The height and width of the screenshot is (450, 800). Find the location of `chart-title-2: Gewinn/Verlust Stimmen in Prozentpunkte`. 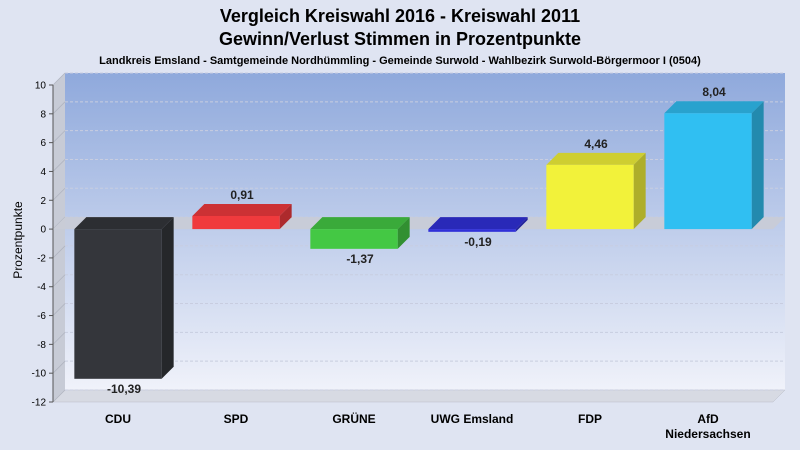

chart-title-2: Gewinn/Verlust Stimmen in Prozentpunkte is located at coordinates (400, 39).